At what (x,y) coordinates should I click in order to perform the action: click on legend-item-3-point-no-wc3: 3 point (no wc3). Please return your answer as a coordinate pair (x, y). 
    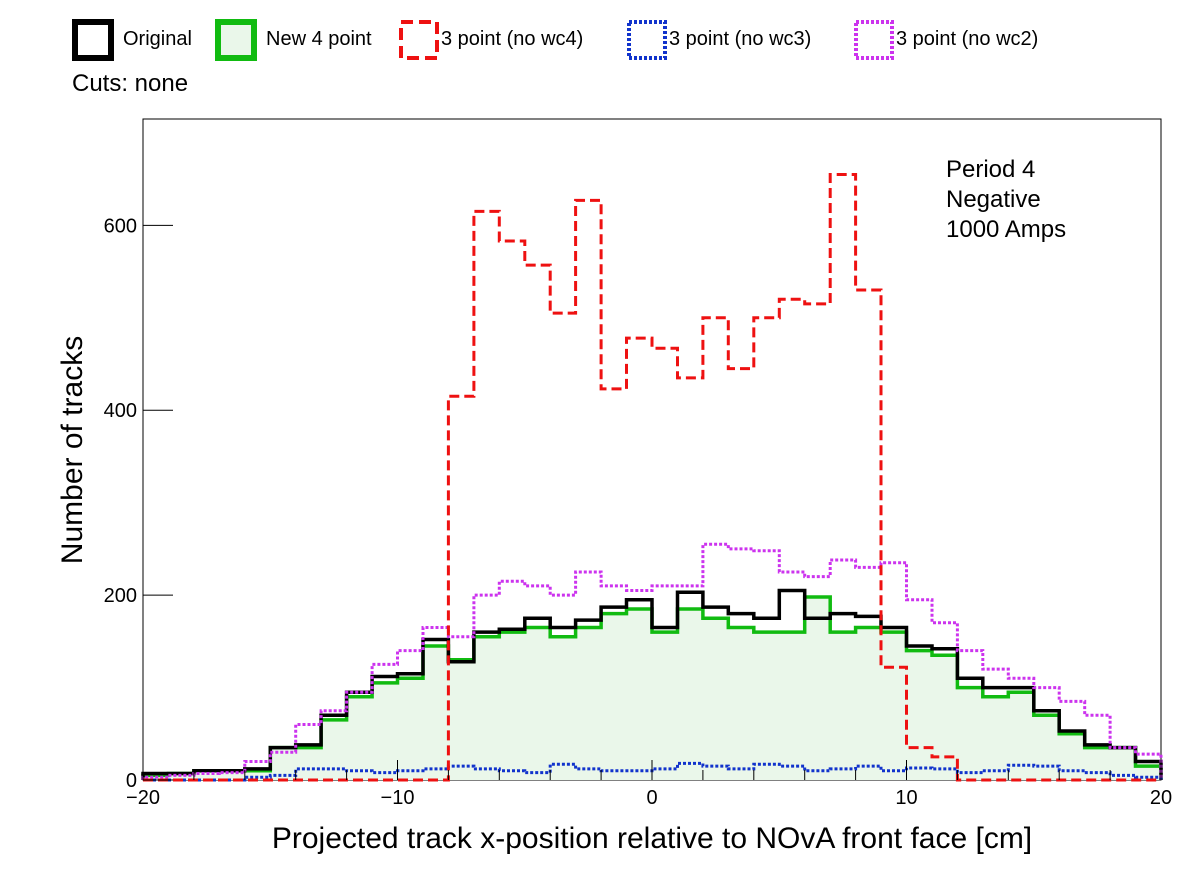
    Looking at the image, I should click on (719, 40).